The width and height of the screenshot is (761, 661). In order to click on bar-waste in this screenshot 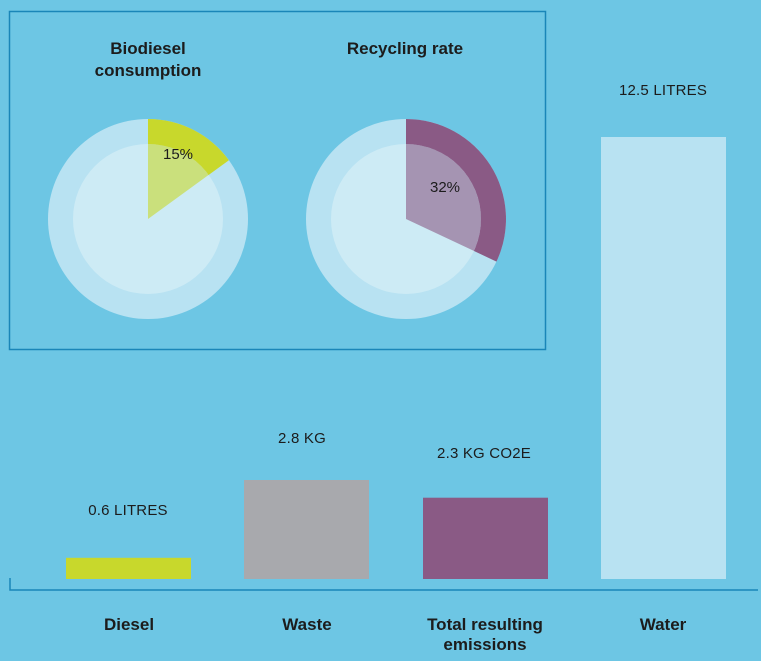, I will do `click(306, 529)`.